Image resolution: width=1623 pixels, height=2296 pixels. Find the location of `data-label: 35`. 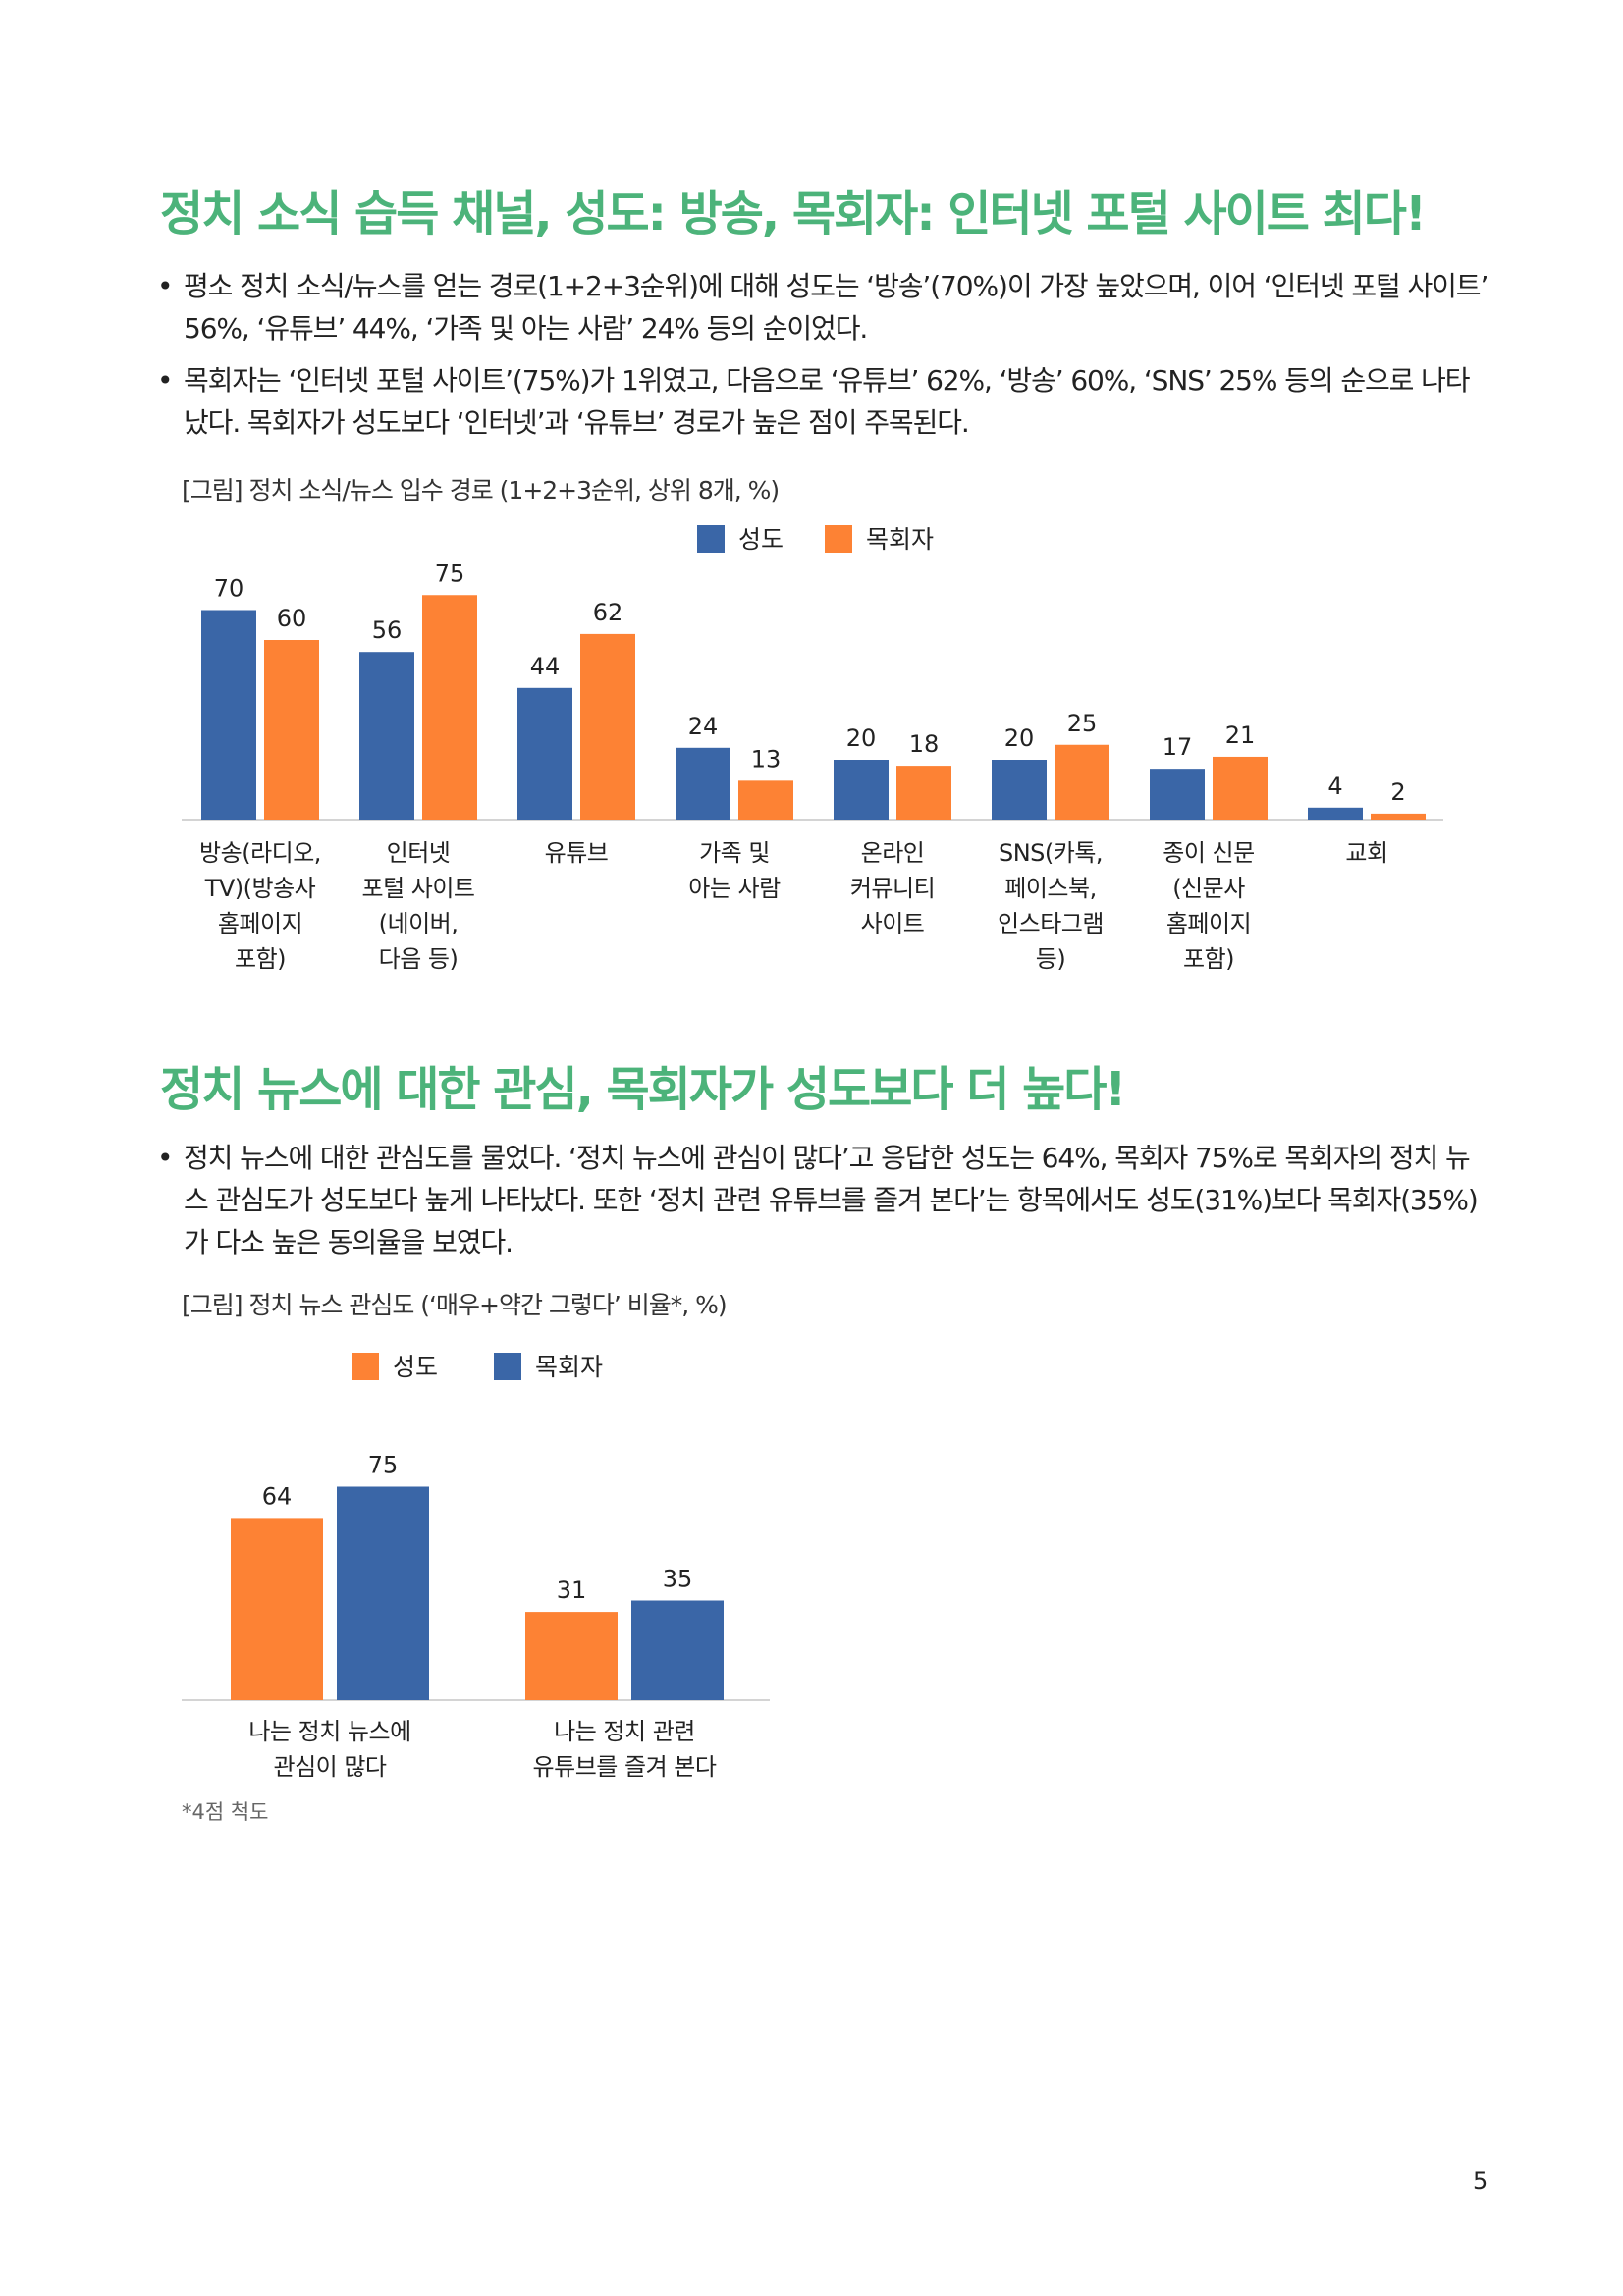

data-label: 35 is located at coordinates (678, 1580).